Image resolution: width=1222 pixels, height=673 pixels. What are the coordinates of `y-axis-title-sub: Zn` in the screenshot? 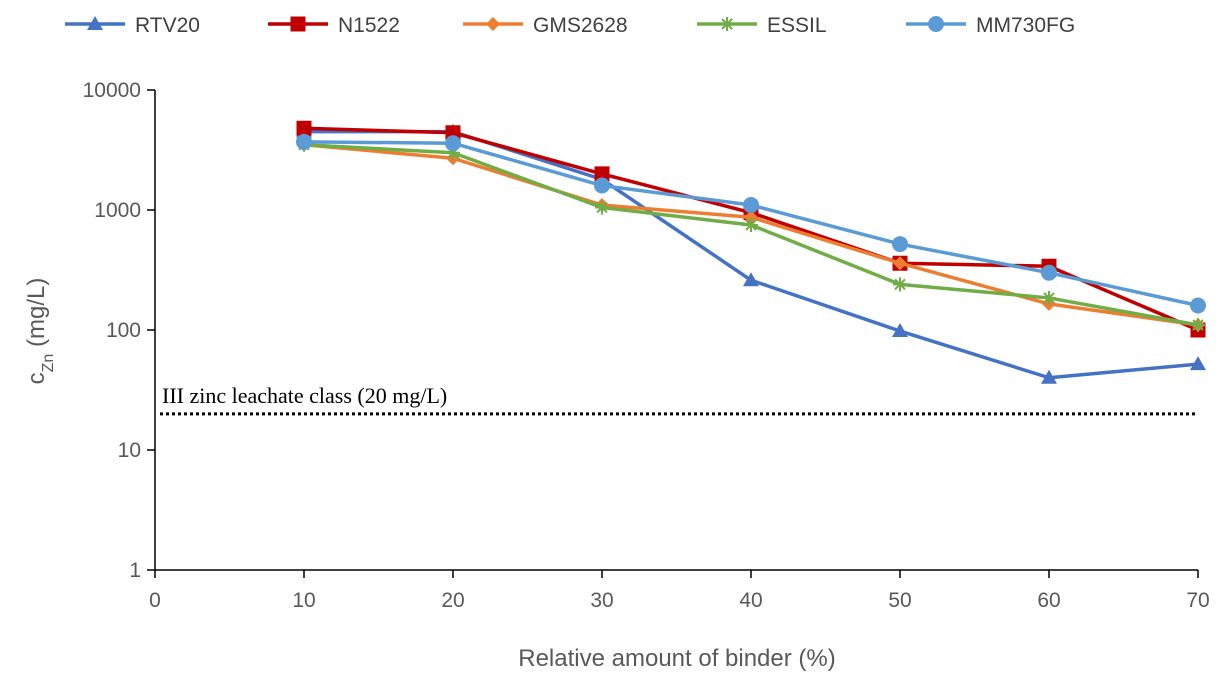 It's located at (48, 363).